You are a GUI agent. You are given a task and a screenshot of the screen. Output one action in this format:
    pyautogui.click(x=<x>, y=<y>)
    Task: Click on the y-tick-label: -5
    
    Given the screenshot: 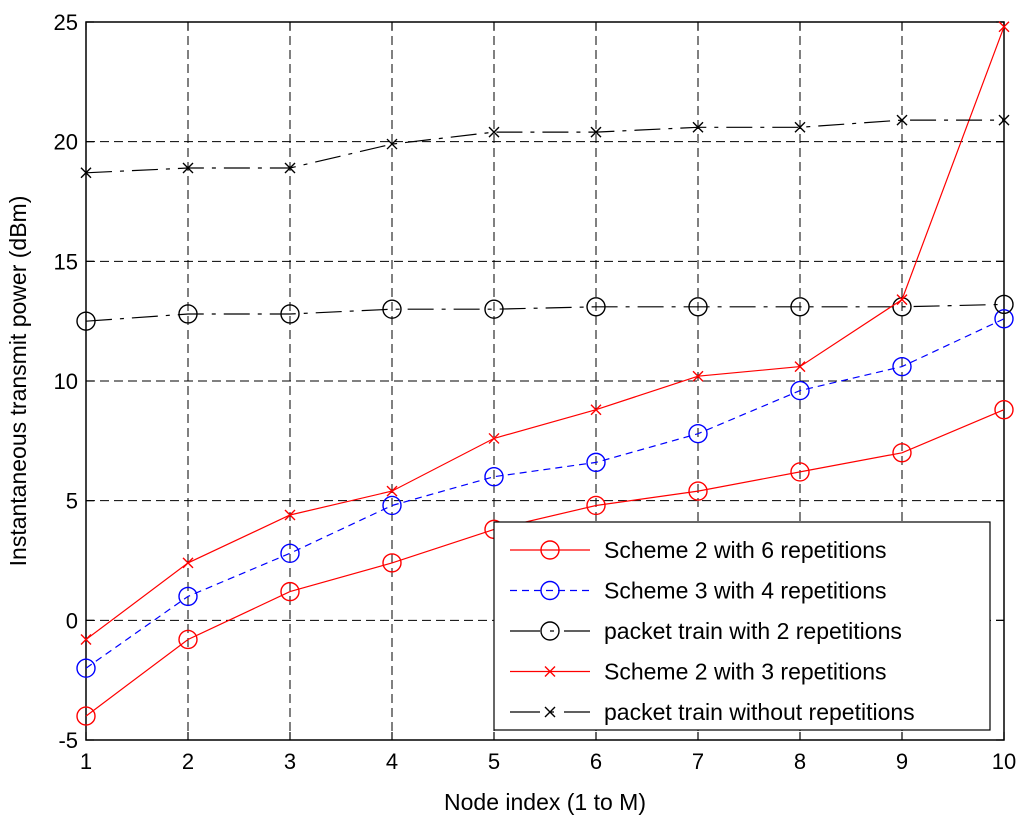 What is the action you would take?
    pyautogui.click(x=68, y=740)
    